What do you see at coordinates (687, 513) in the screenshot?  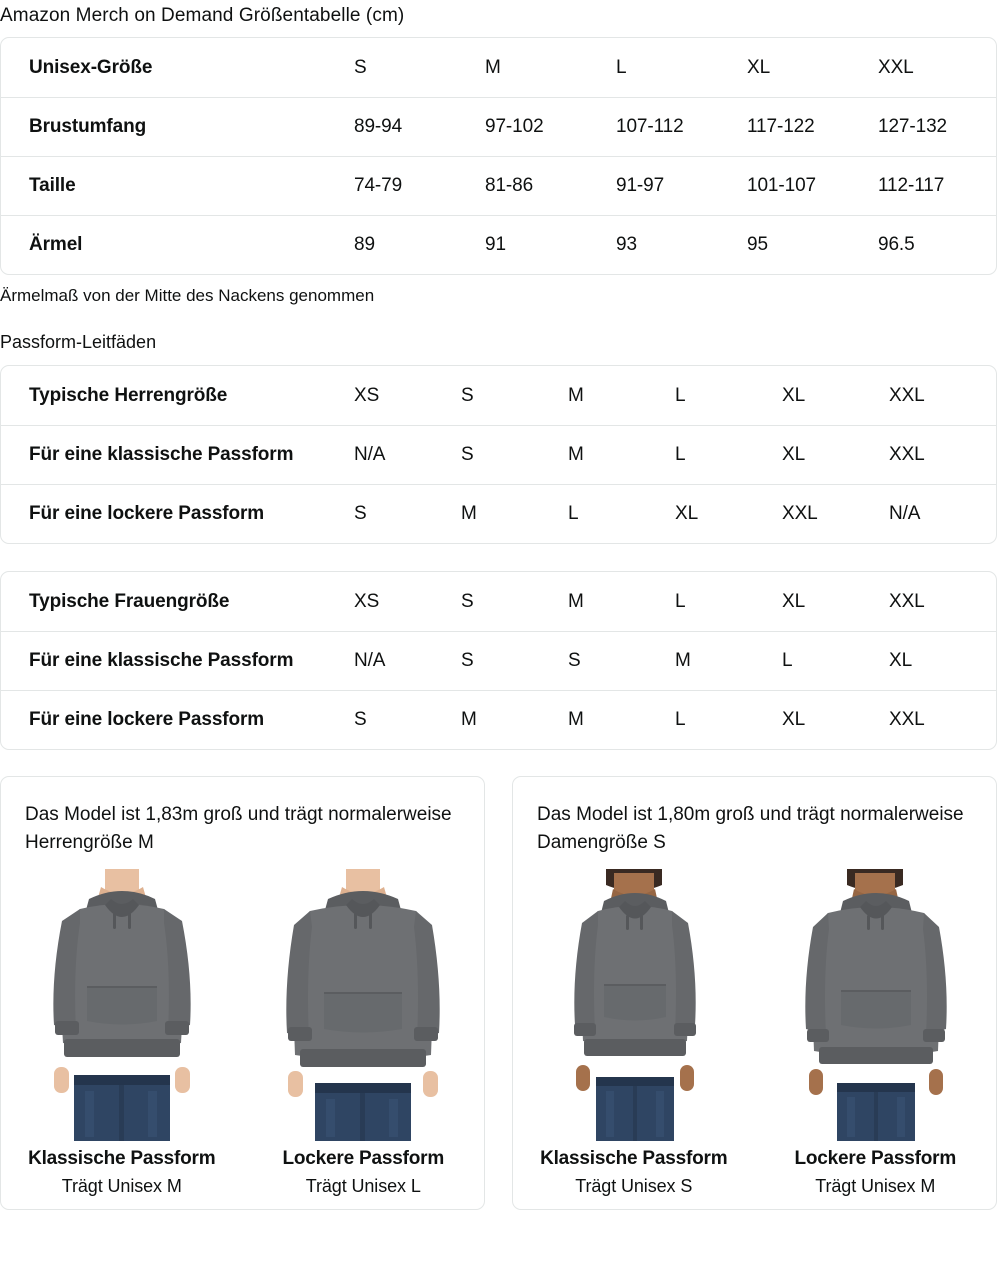 I see `mens-loose-4: XL` at bounding box center [687, 513].